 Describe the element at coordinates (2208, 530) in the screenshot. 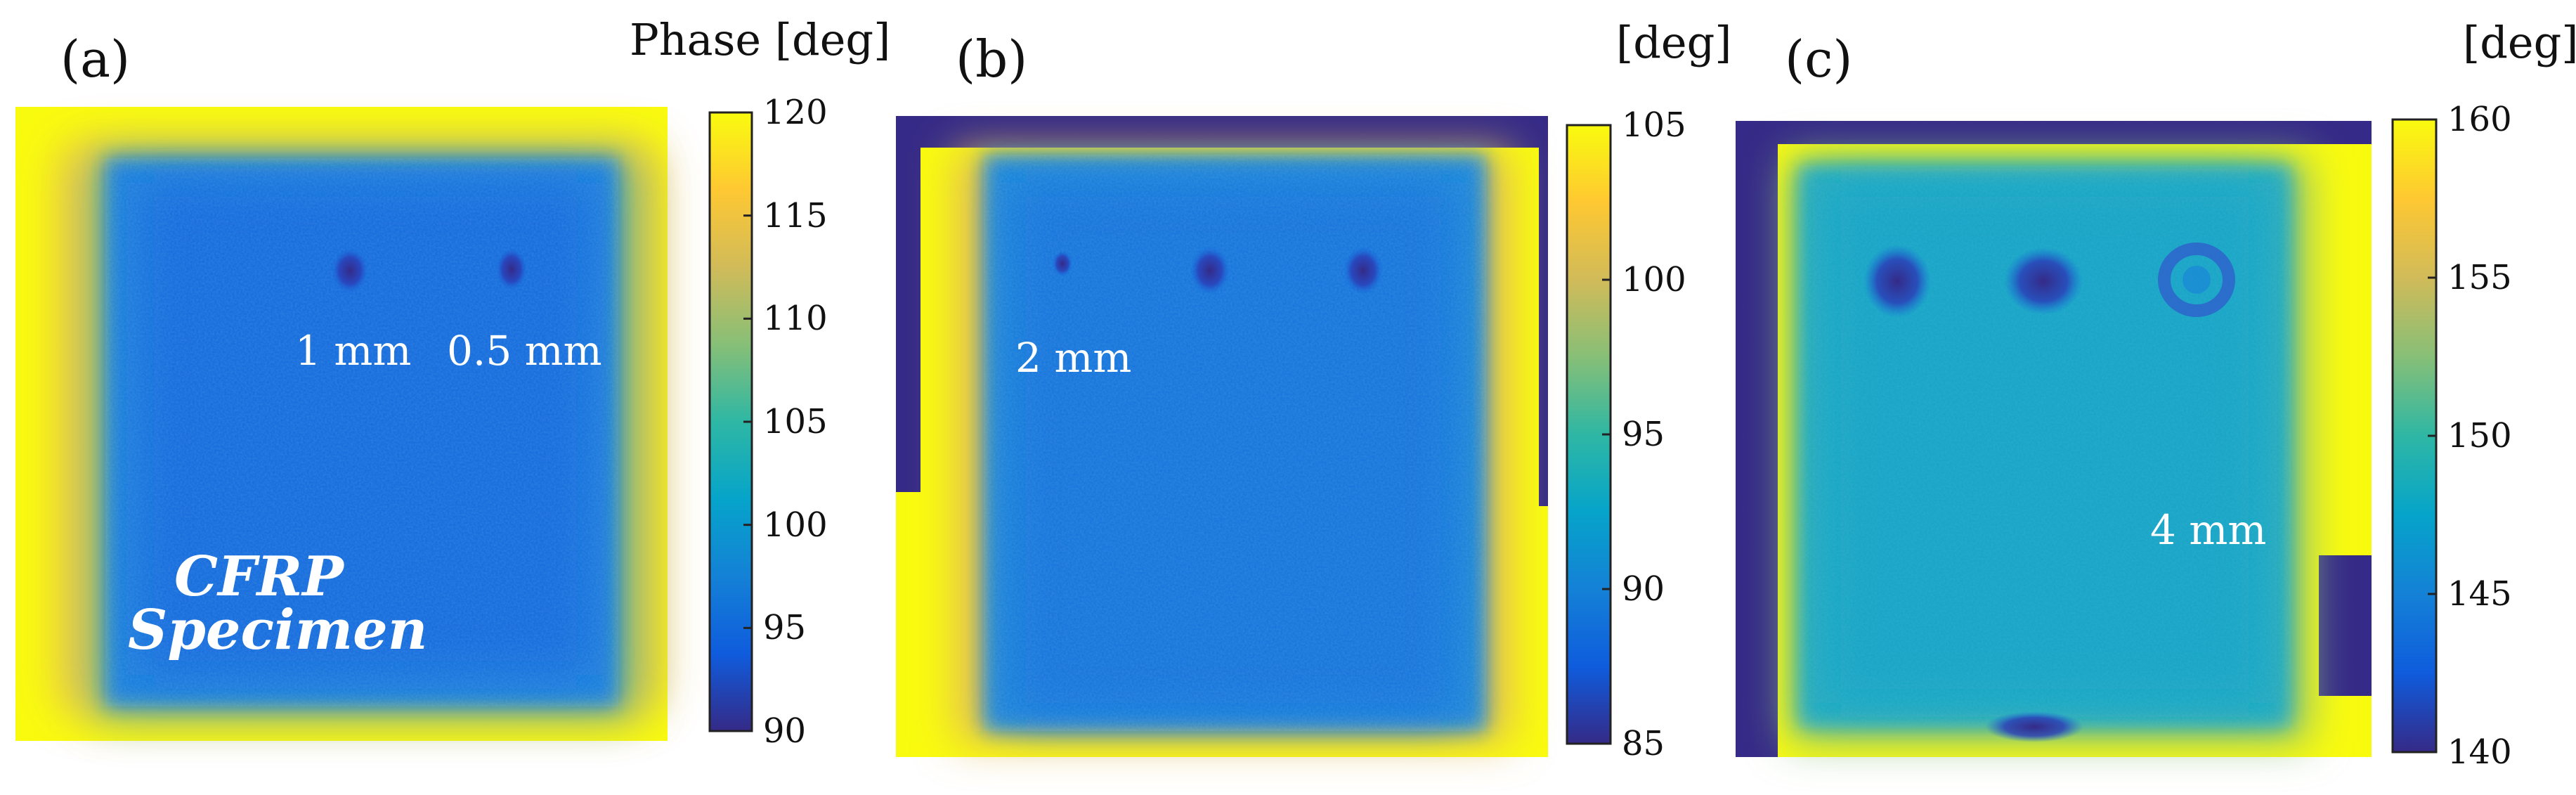

I see `defect-label-4mm: 4 mm` at that location.